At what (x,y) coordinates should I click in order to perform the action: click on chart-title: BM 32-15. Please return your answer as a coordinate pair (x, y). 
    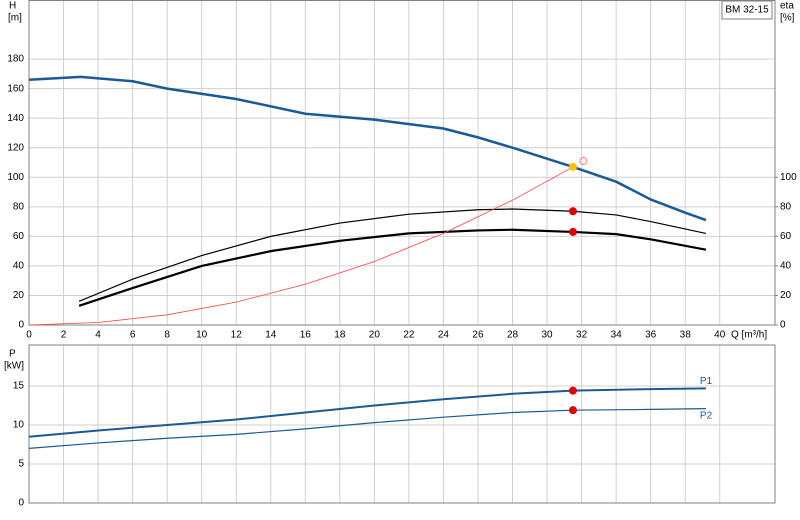
    Looking at the image, I should click on (747, 10).